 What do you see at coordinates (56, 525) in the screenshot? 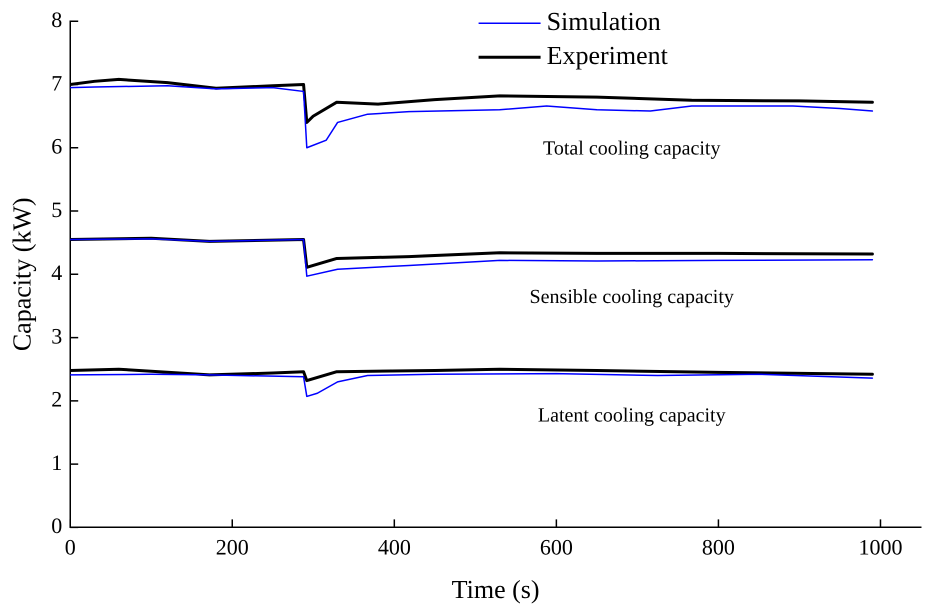
I see `y-tick-label: 0` at bounding box center [56, 525].